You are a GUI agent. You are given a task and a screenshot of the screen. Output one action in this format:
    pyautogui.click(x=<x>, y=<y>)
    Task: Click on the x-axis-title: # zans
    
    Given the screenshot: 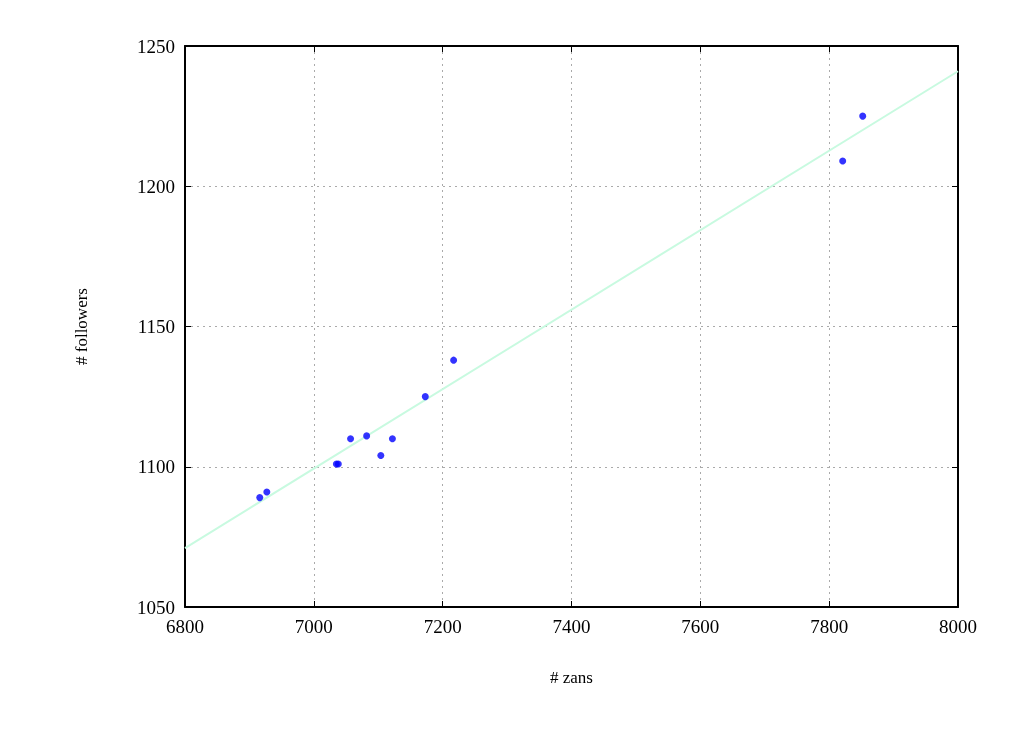 What is the action you would take?
    pyautogui.click(x=571, y=677)
    